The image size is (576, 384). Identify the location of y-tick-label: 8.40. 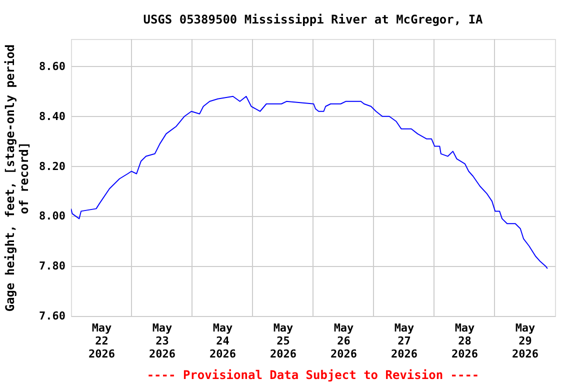
(52, 116).